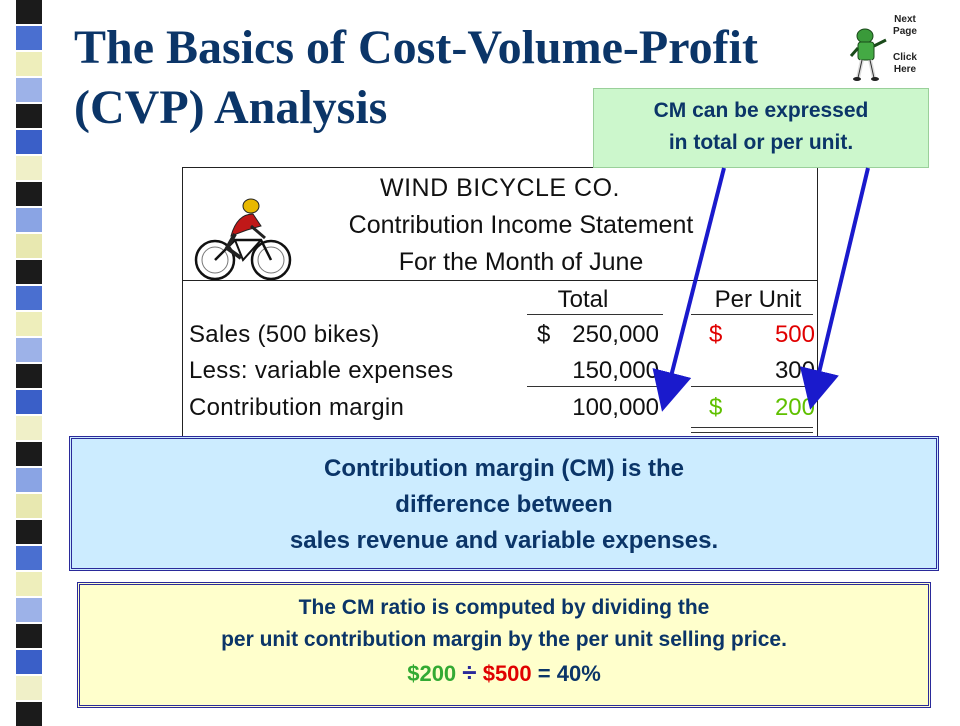 Image resolution: width=960 pixels, height=726 pixels. I want to click on double-rule-bottom, so click(752, 432).